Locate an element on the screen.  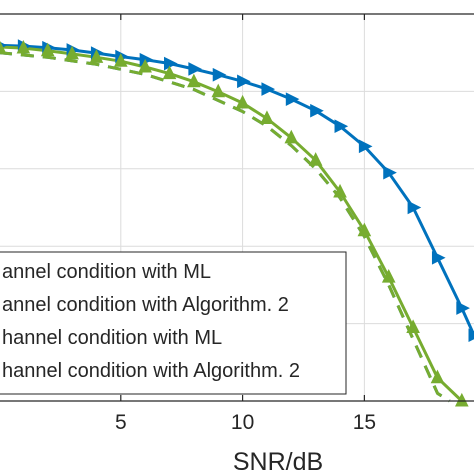
x-tick-label: 5 is located at coordinates (121, 422).